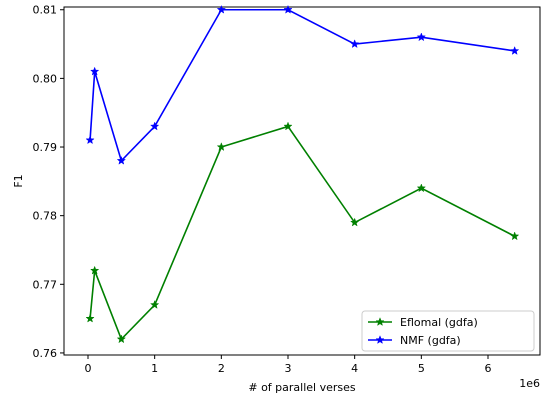 Image resolution: width=545 pixels, height=394 pixels. What do you see at coordinates (45, 216) in the screenshot?
I see `y-tick-label: 0.78` at bounding box center [45, 216].